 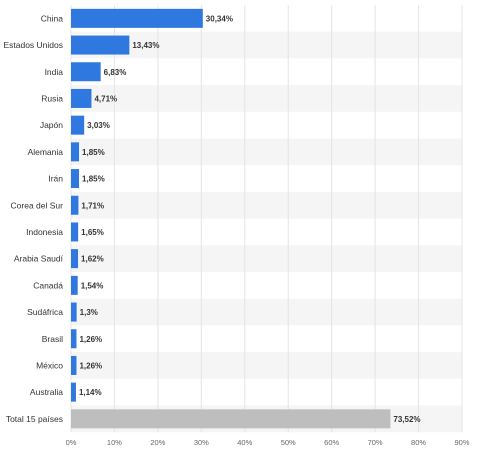 I want to click on value-label: 1,62%, so click(x=92, y=259).